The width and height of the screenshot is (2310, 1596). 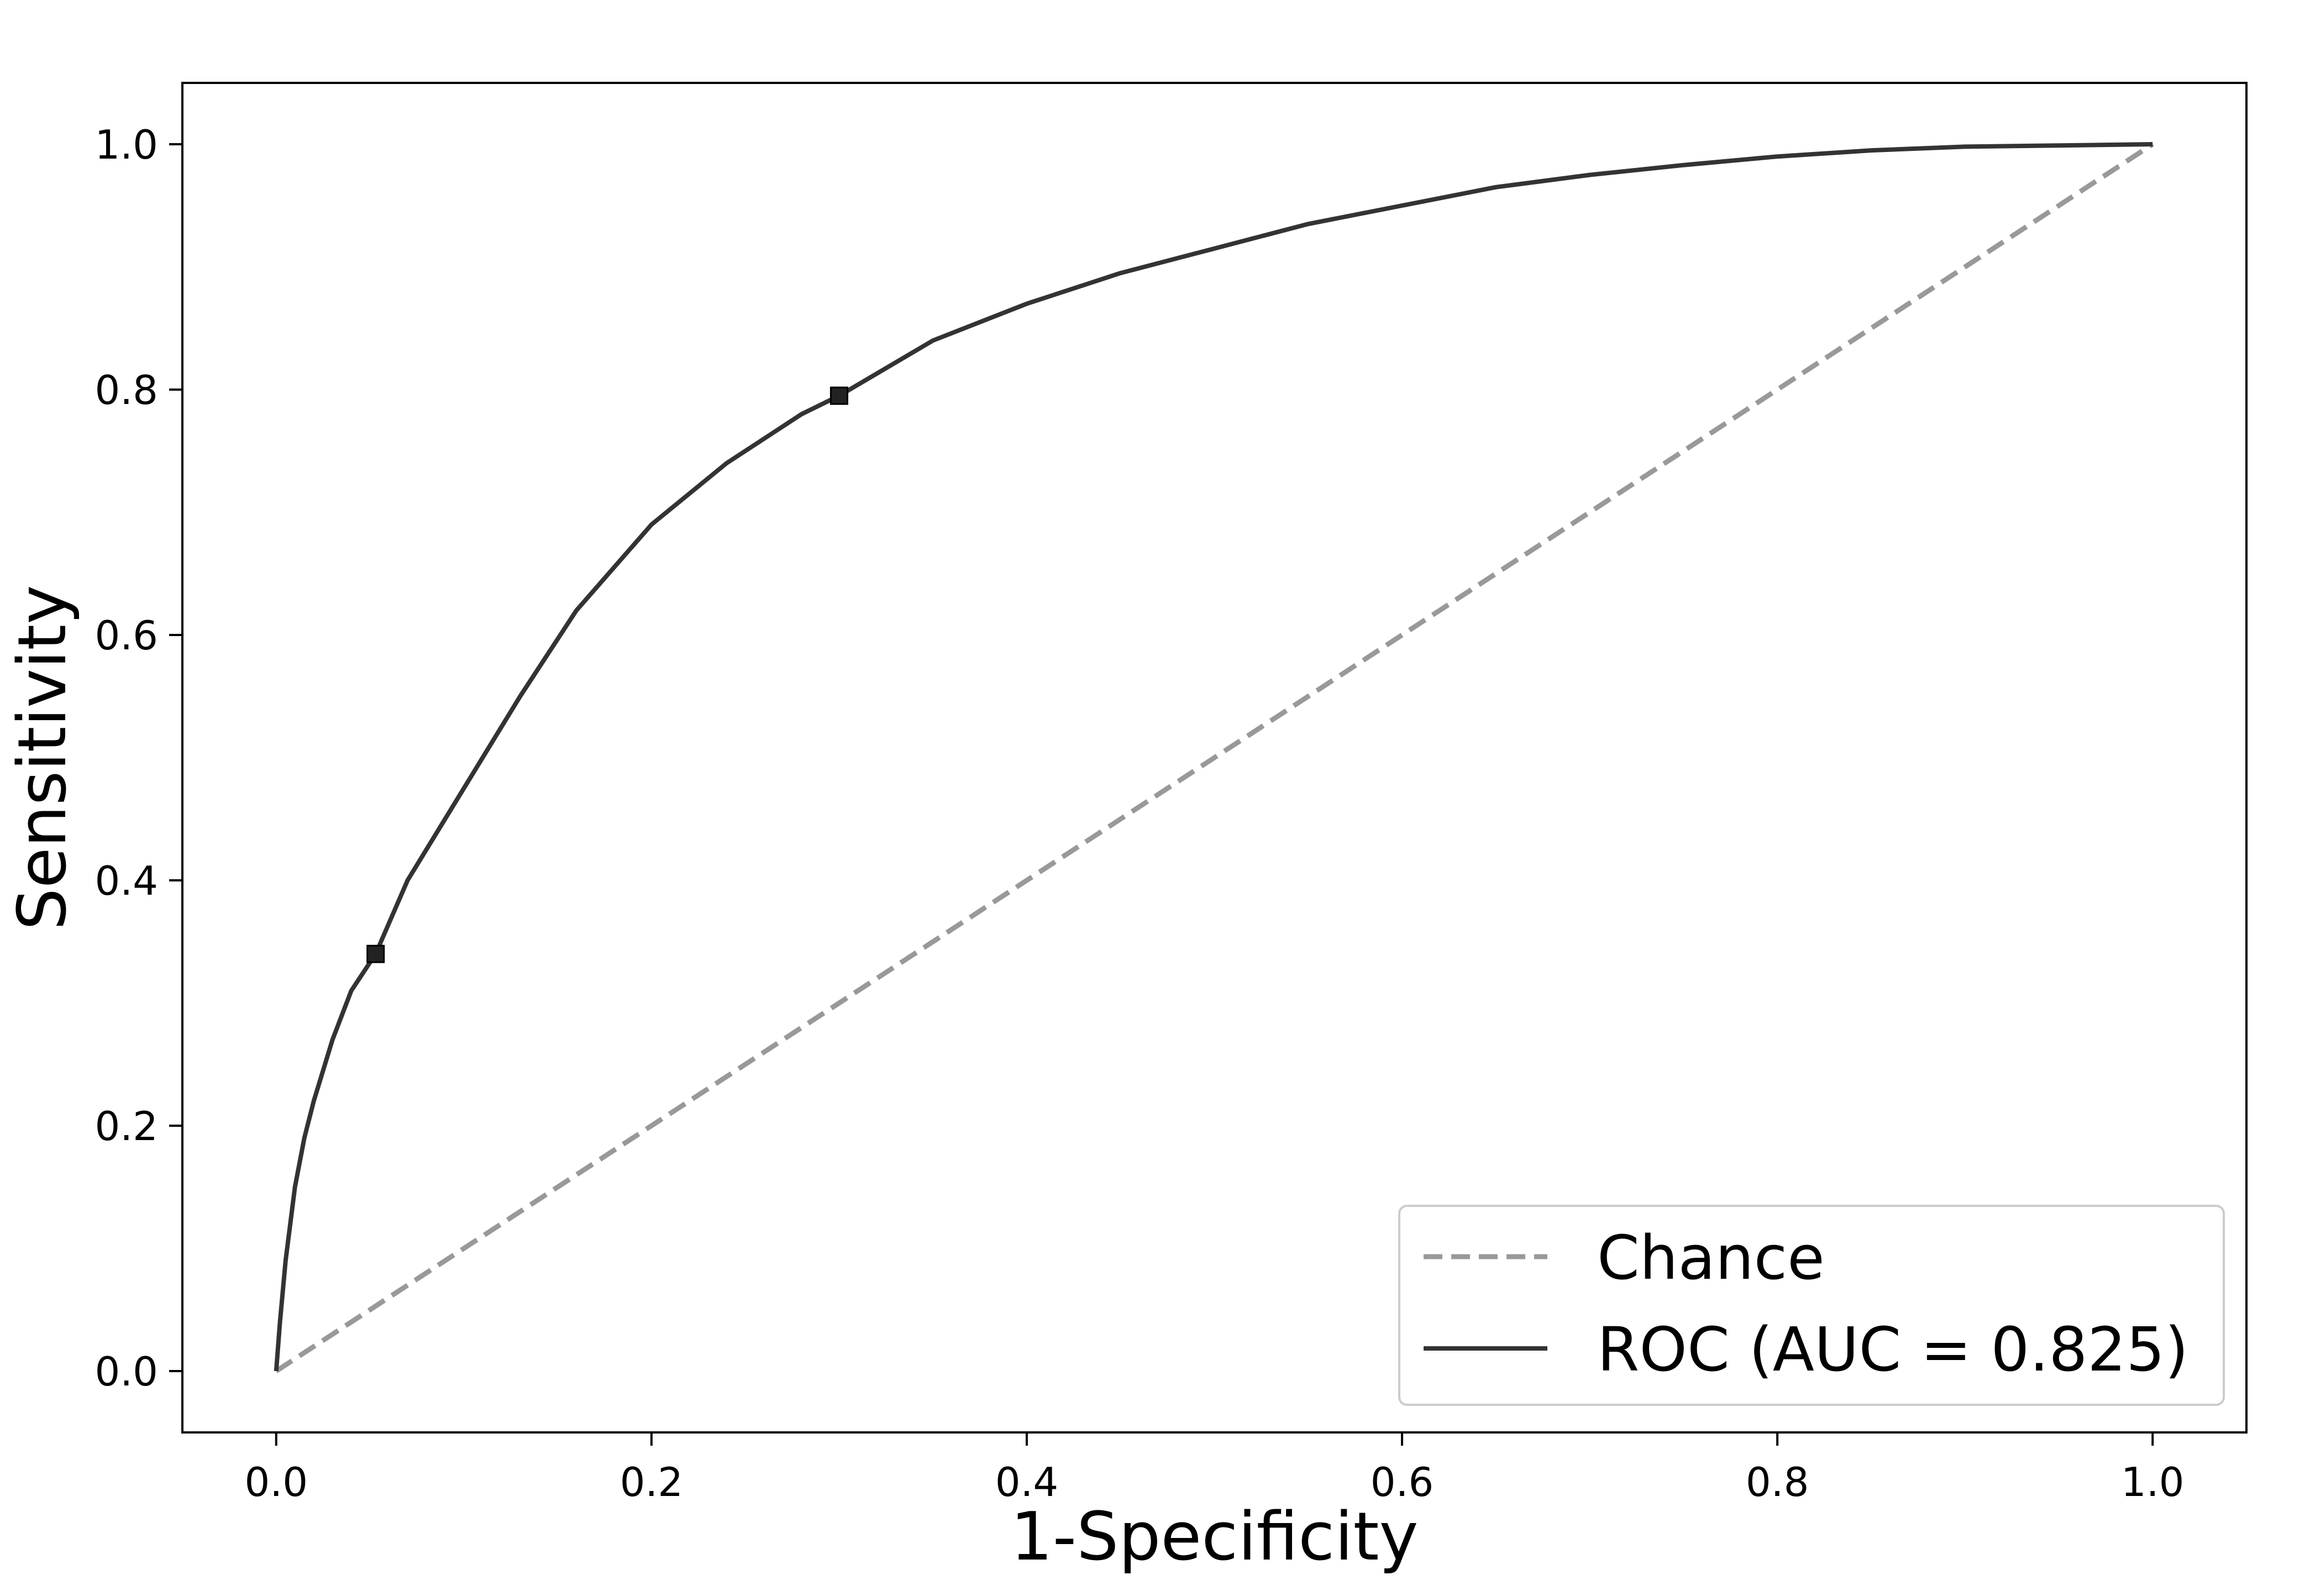 What do you see at coordinates (138, 759) in the screenshot?
I see `y-axis-ticks: 0.0 0.2 0.4 0.6 0.8 1.0` at bounding box center [138, 759].